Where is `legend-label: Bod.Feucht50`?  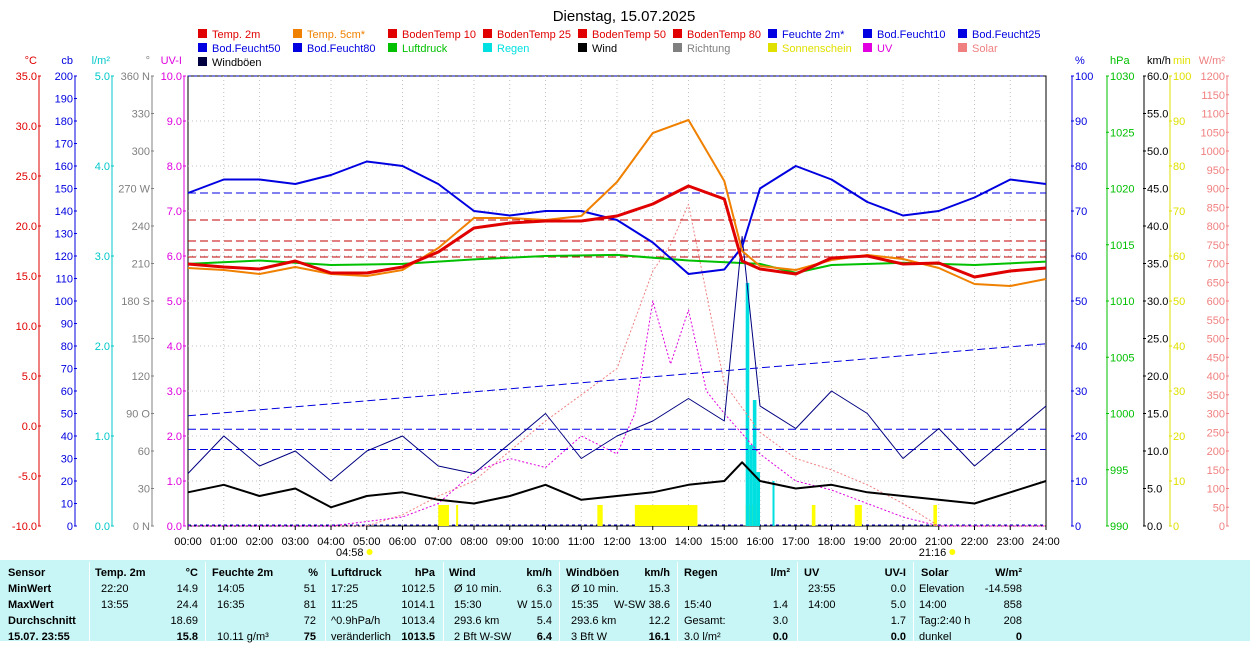 legend-label: Bod.Feucht50 is located at coordinates (246, 49).